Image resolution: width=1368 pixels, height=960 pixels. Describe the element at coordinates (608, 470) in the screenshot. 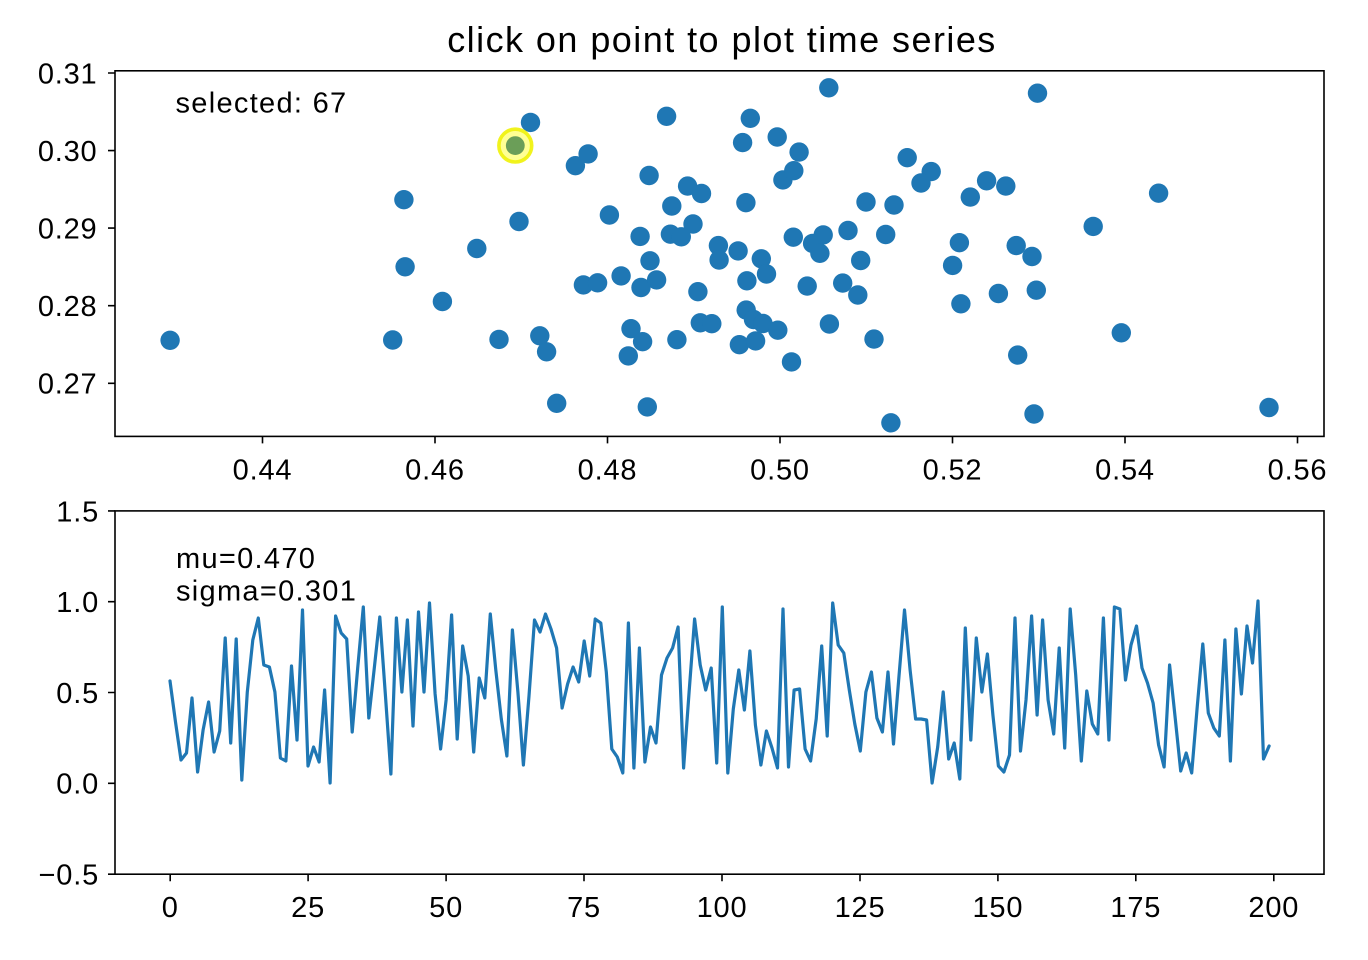

I see `svg-text: 0.48` at that location.